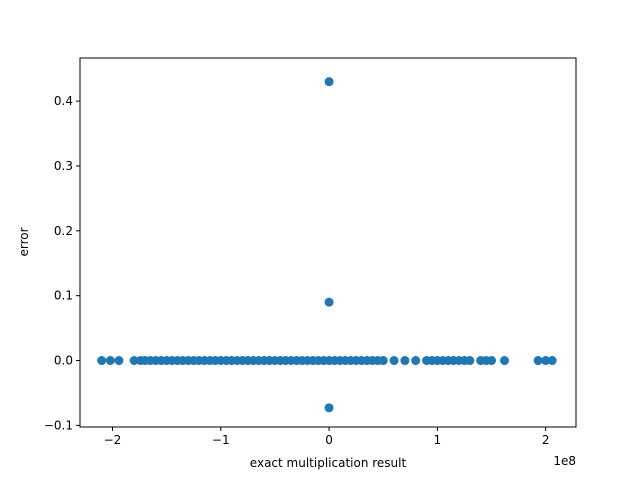  Describe the element at coordinates (63, 101) in the screenshot. I see `y-tick-label: 0.4` at that location.